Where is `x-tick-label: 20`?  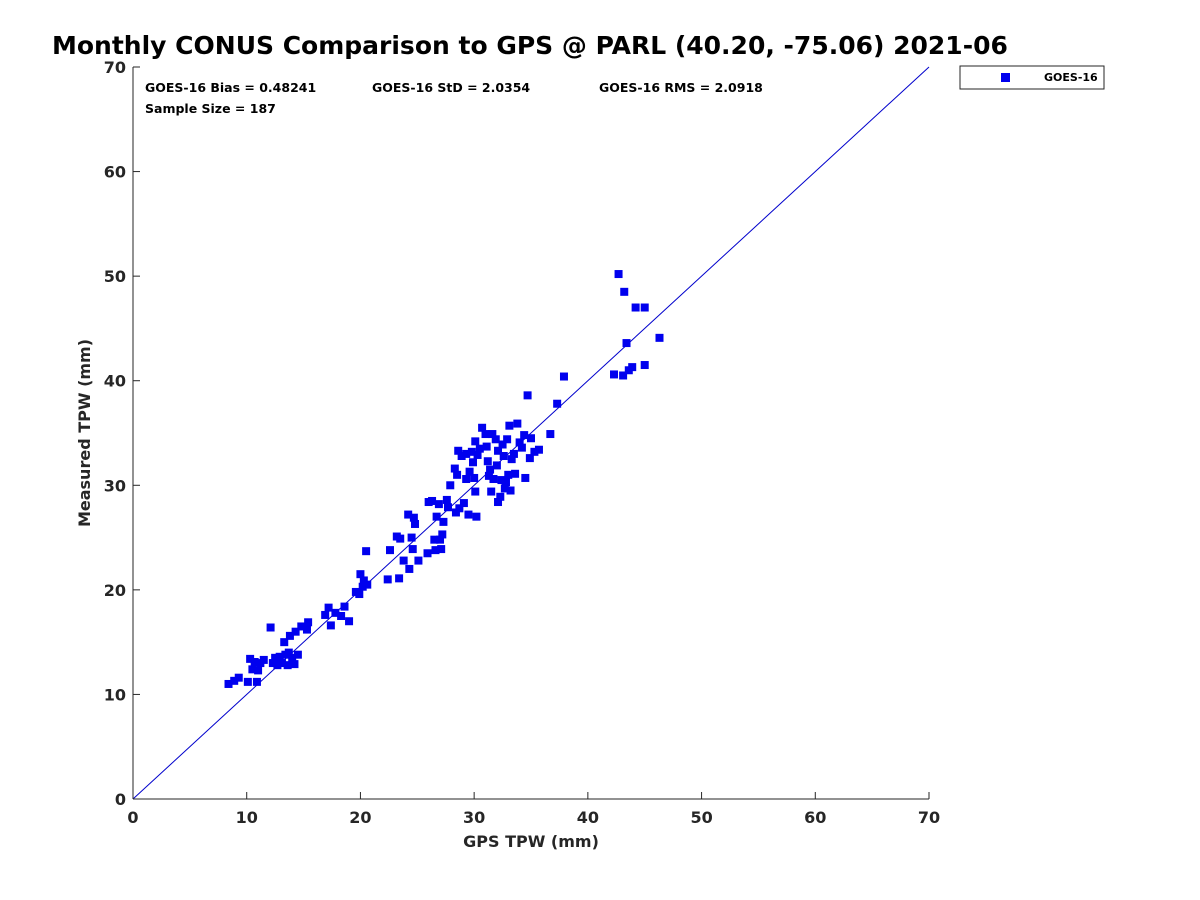
x-tick-label: 20 is located at coordinates (360, 817).